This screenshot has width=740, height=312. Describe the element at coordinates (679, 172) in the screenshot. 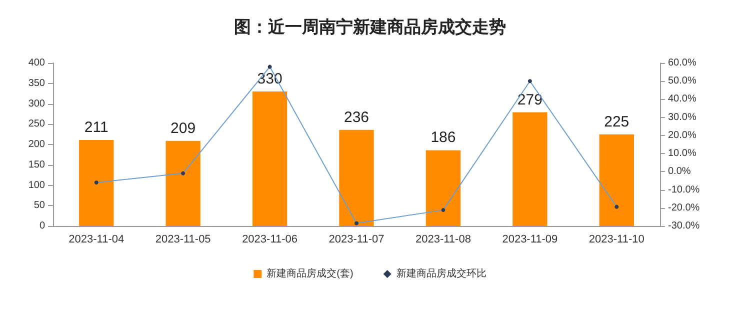

I see `y2-tick-label: 0.0%` at that location.